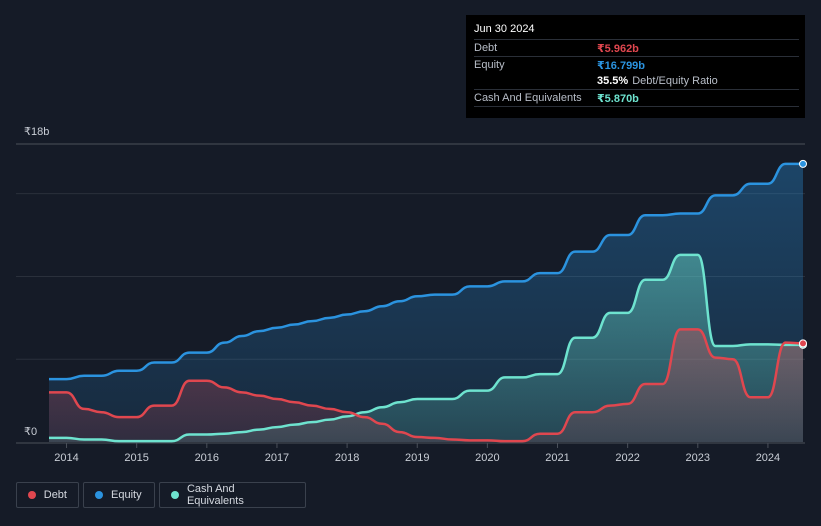 This screenshot has height=526, width=821. I want to click on y-axis: ₹18b ₹0, so click(36, 282).